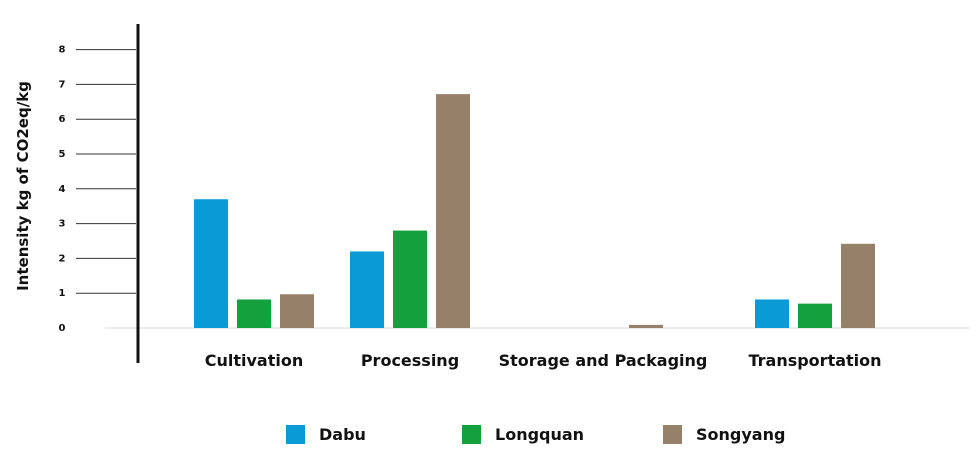 The image size is (980, 471). What do you see at coordinates (295, 434) in the screenshot?
I see `legend-swatch-dabu` at bounding box center [295, 434].